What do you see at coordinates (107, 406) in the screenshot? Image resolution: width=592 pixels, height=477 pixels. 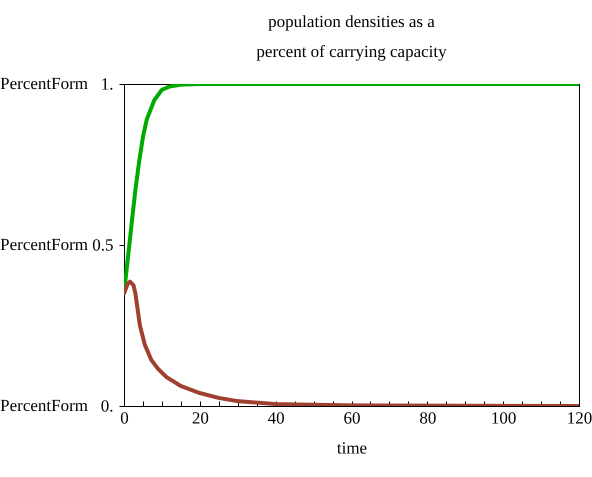 I see `y-tick-label: 0.` at bounding box center [107, 406].